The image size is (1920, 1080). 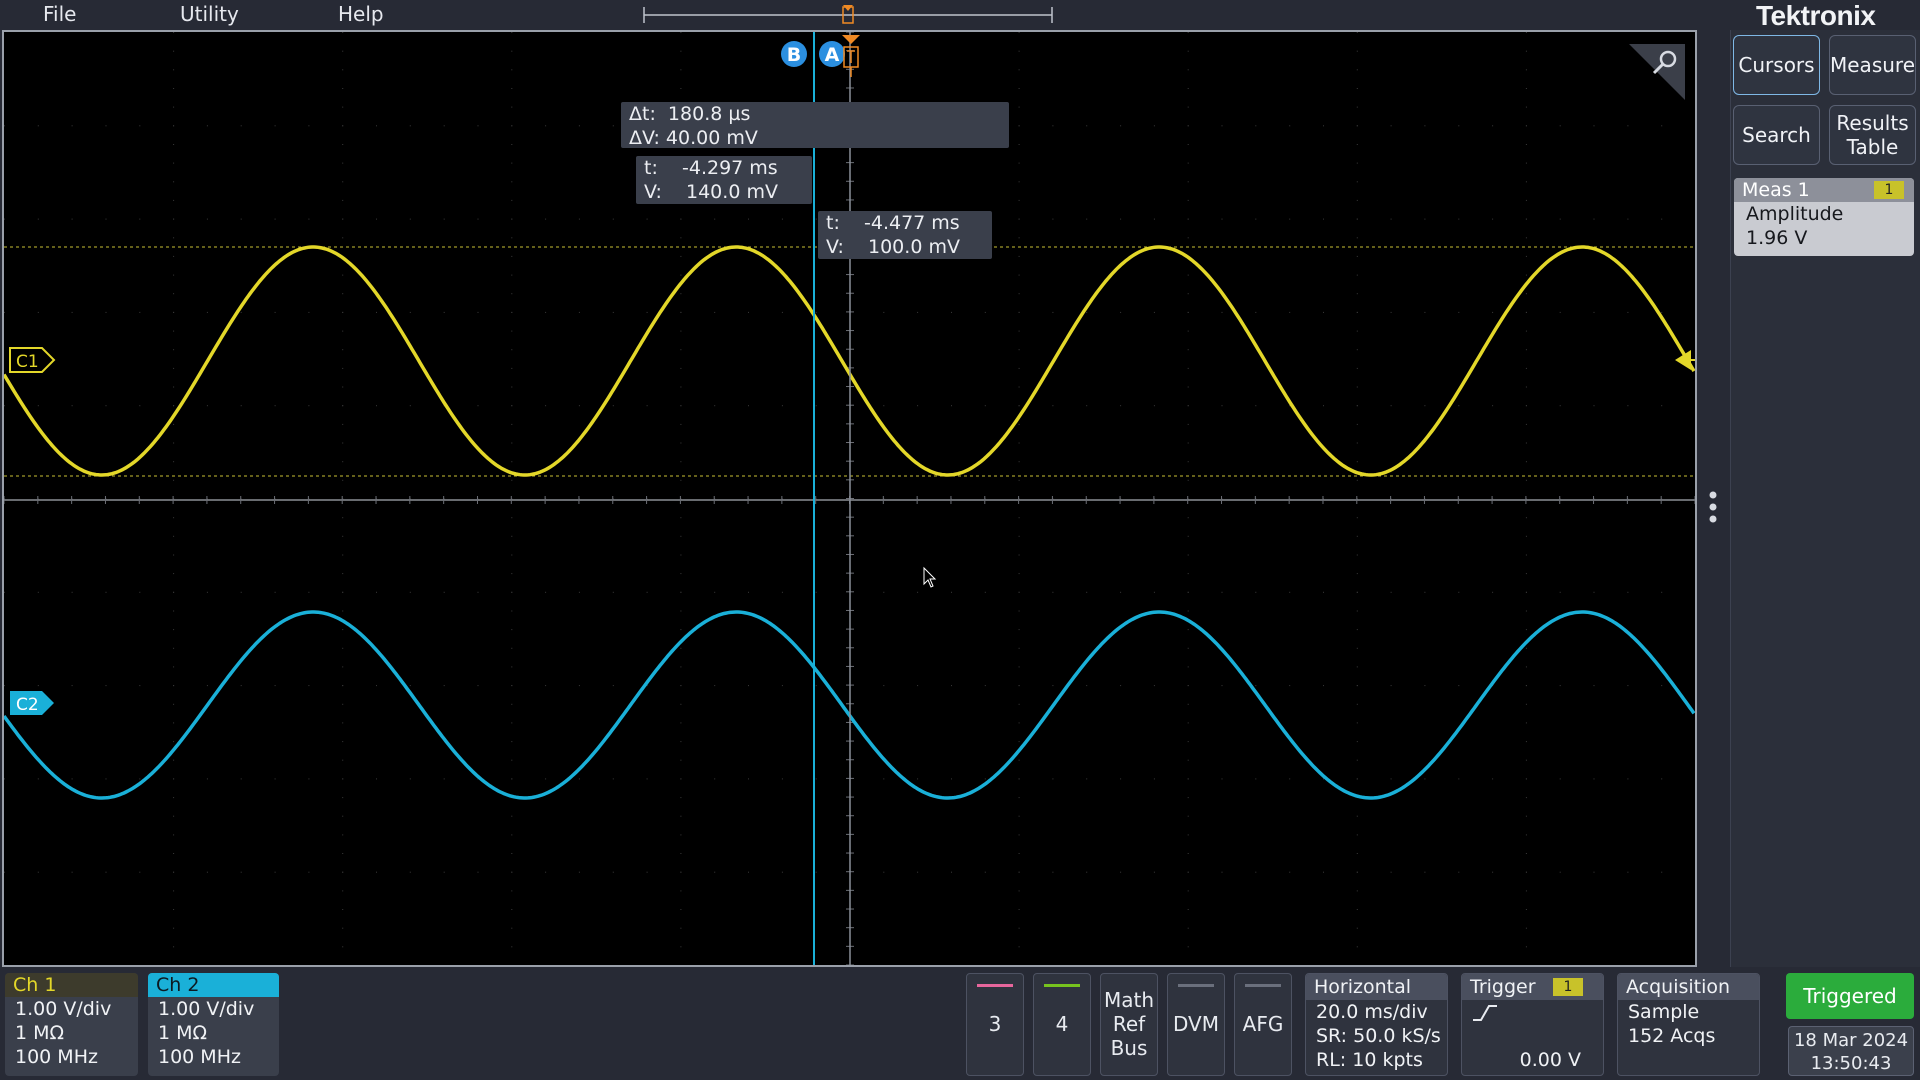 What do you see at coordinates (56, 1057) in the screenshot?
I see `ch1-bandwidth: 100 MHz` at bounding box center [56, 1057].